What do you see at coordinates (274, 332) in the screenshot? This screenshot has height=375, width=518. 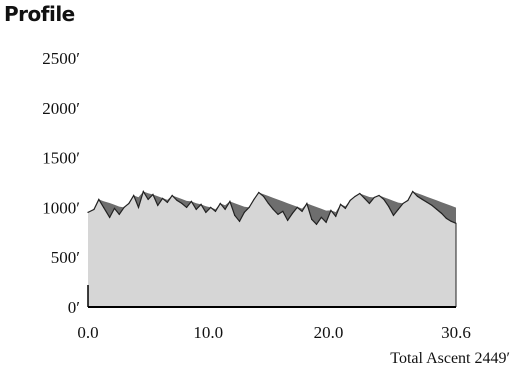 I see `x-tick-labels: 0.0 10.0 20.0 30.6` at bounding box center [274, 332].